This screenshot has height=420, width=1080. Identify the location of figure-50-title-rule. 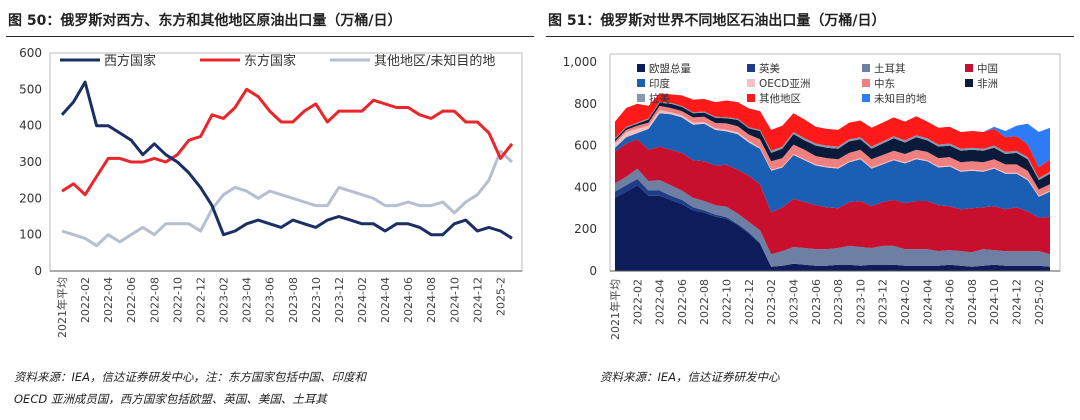
(270, 36).